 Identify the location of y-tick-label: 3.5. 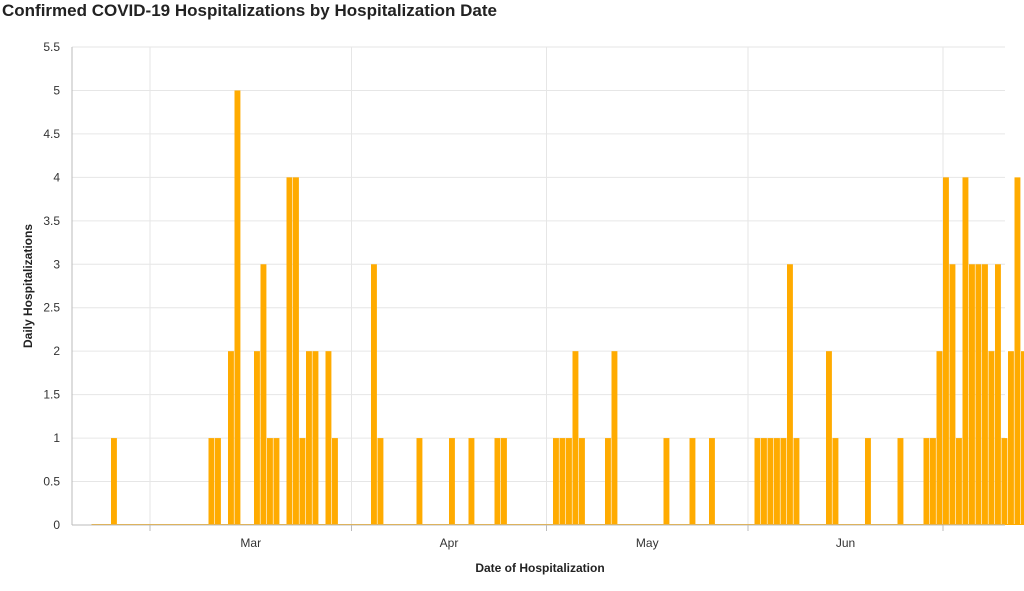
(51, 221).